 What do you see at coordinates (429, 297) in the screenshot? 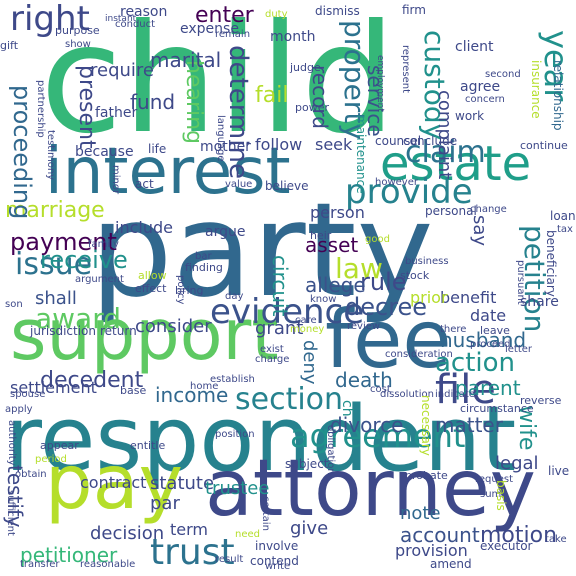
I see `word-prior: prior` at bounding box center [429, 297].